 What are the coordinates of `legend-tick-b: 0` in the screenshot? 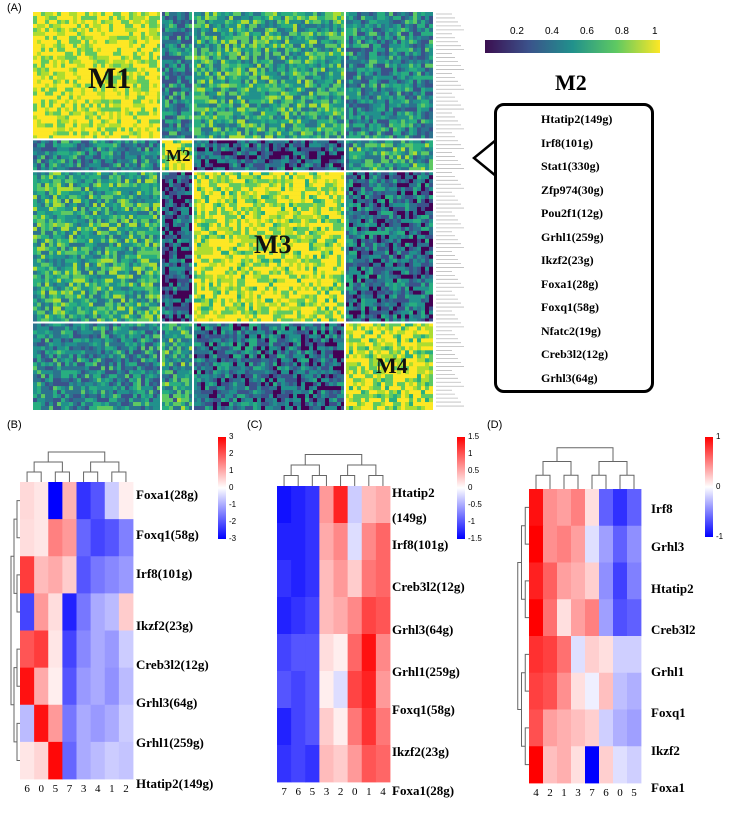 It's located at (231, 487).